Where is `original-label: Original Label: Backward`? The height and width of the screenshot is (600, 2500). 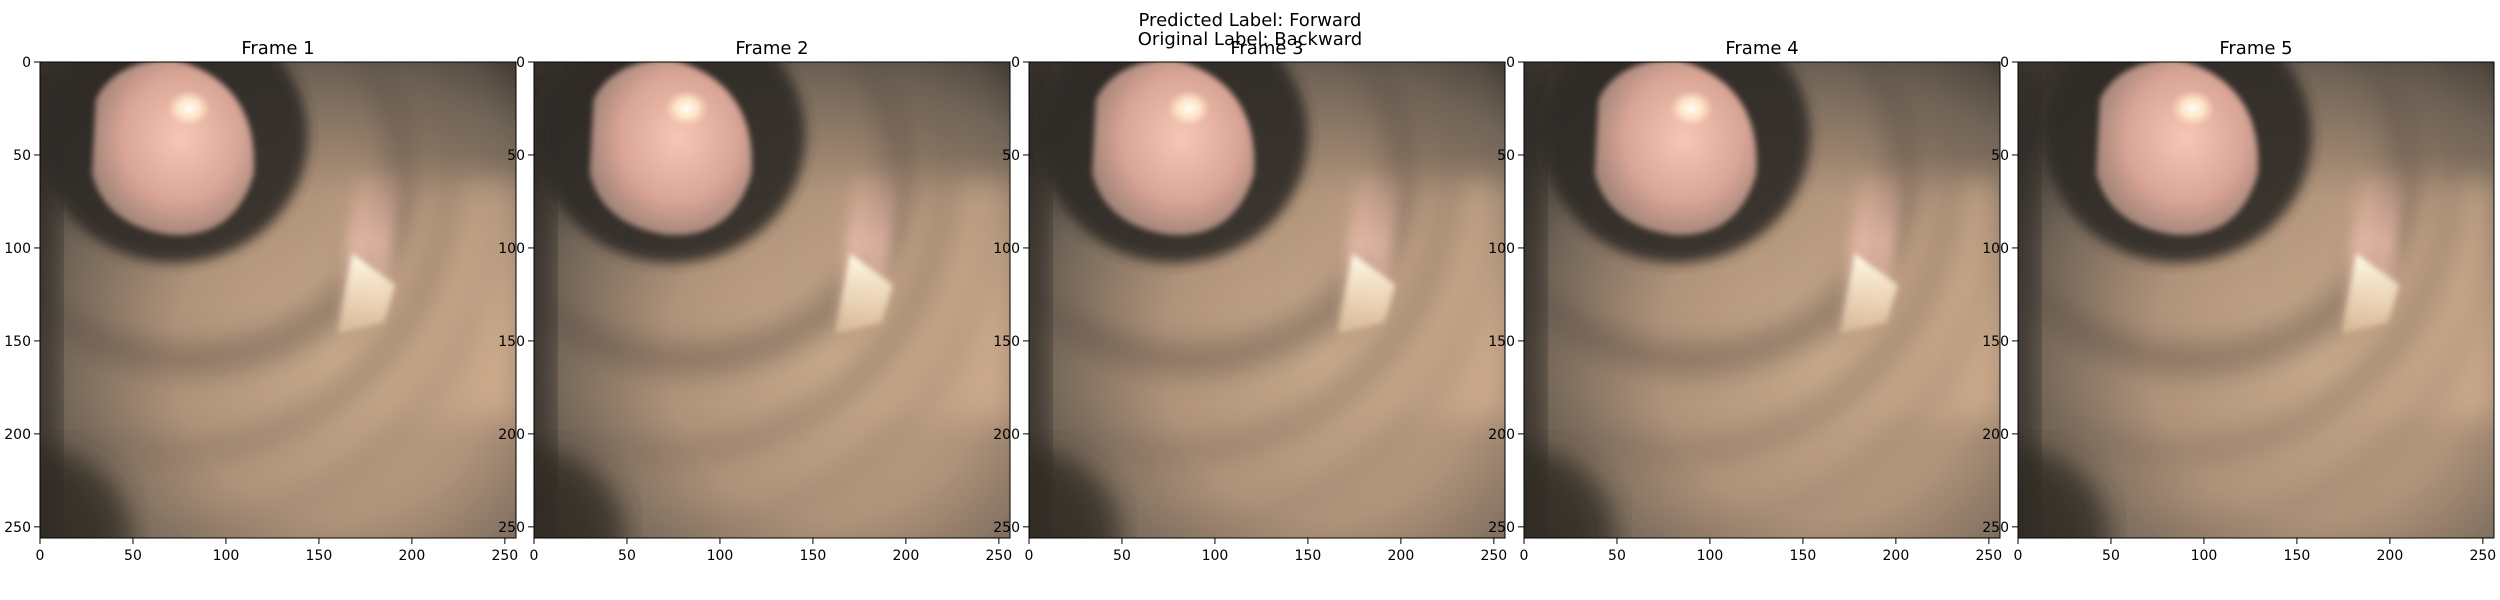 original-label: Original Label: Backward is located at coordinates (1250, 39).